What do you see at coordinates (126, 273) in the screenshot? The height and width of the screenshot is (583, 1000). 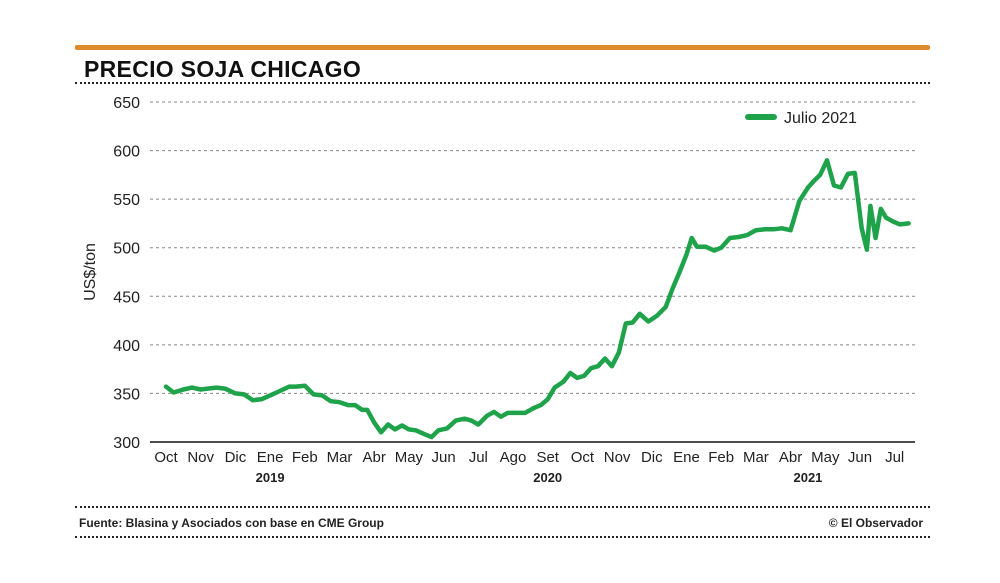 I see `y-axis-ticks: 300 350 400 450 500 550 600 650` at bounding box center [126, 273].